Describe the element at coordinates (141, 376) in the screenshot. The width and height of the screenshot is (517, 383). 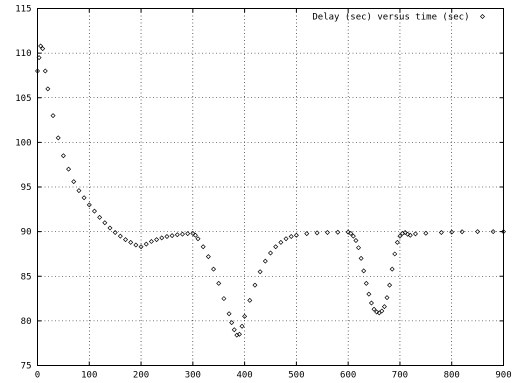
I see `x-tick-label: 200` at that location.